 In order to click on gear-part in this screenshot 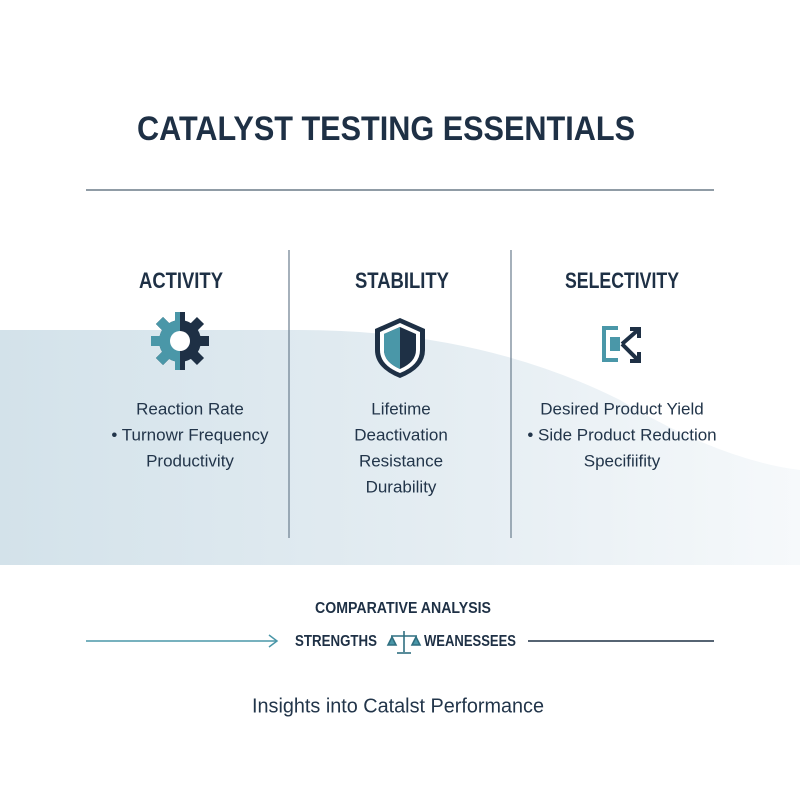, I will do `click(165, 341)`.